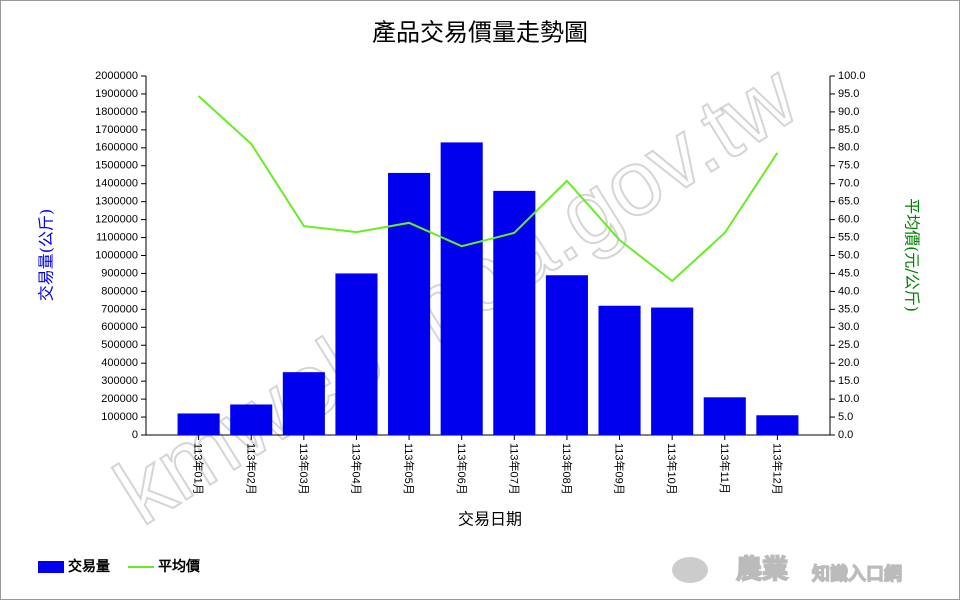 Image resolution: width=960 pixels, height=604 pixels. I want to click on y-tick-label: 1000000, so click(116, 255).